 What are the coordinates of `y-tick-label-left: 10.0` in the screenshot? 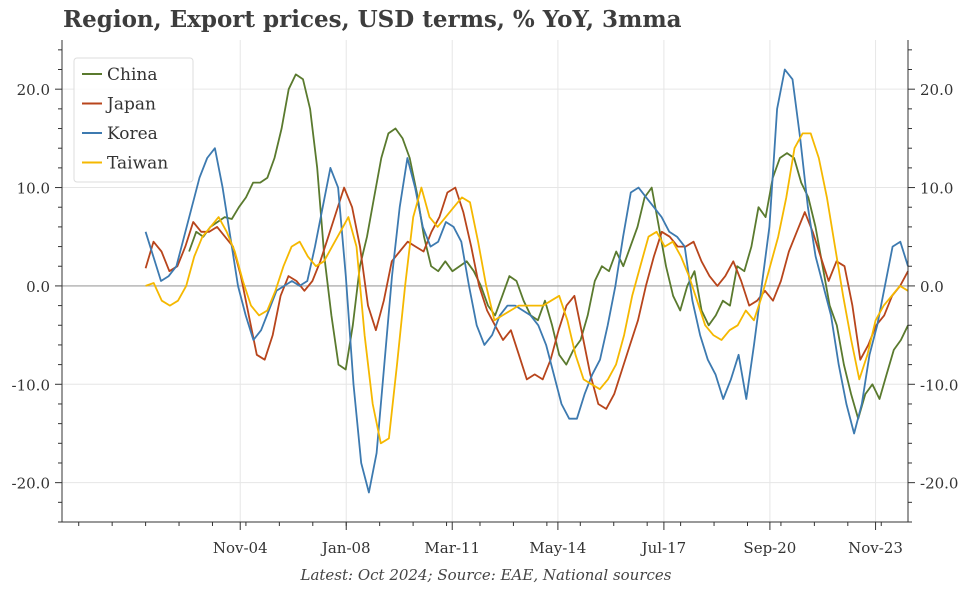 It's located at (33, 189).